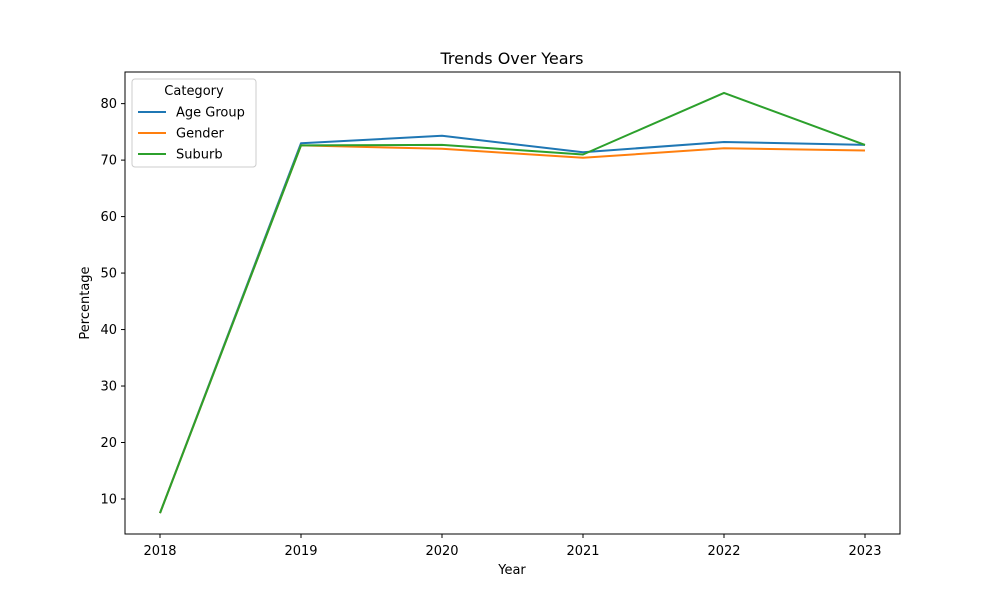 This screenshot has width=1000, height=600. Describe the element at coordinates (723, 551) in the screenshot. I see `x-tick-label: 2022` at that location.